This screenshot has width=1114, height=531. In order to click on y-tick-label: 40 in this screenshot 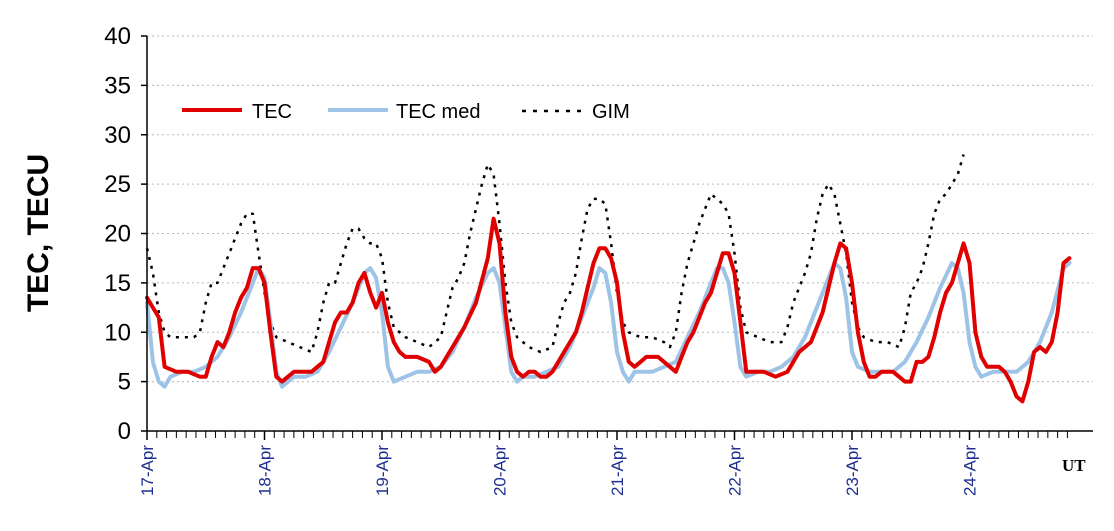, I will do `click(117, 36)`.